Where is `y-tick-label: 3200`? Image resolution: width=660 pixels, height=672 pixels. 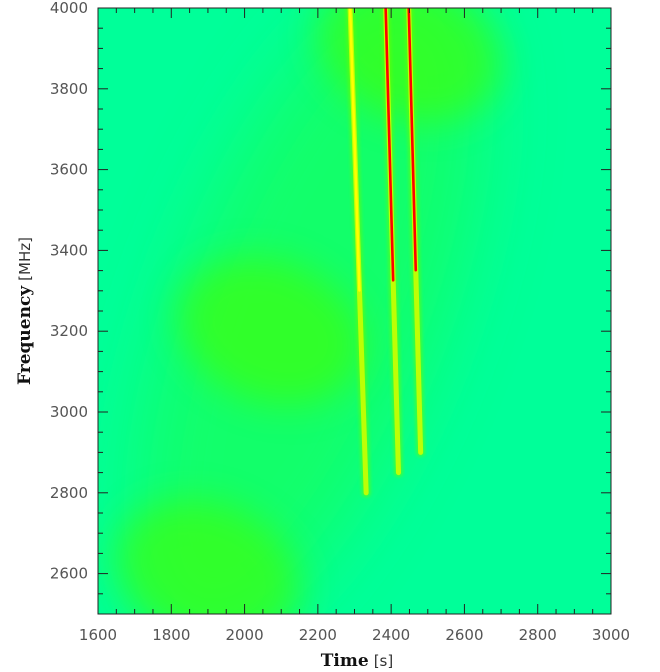 y-tick-label: 3200 is located at coordinates (69, 331).